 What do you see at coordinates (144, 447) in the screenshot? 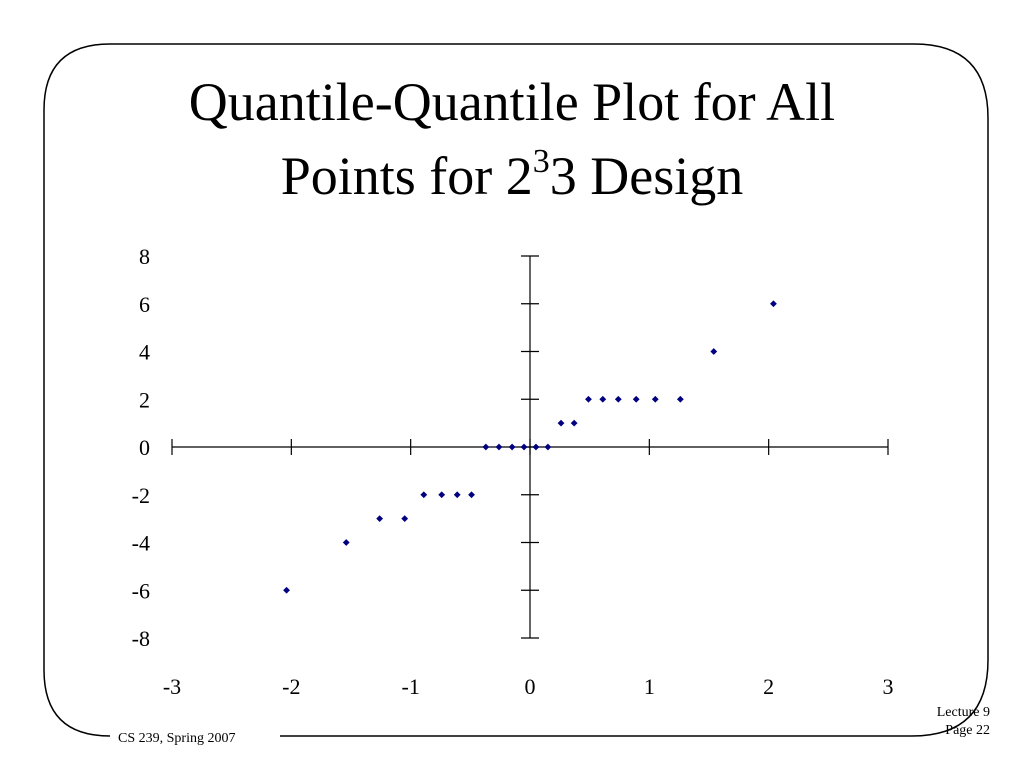
I see `y-tick-label: 0` at bounding box center [144, 447].